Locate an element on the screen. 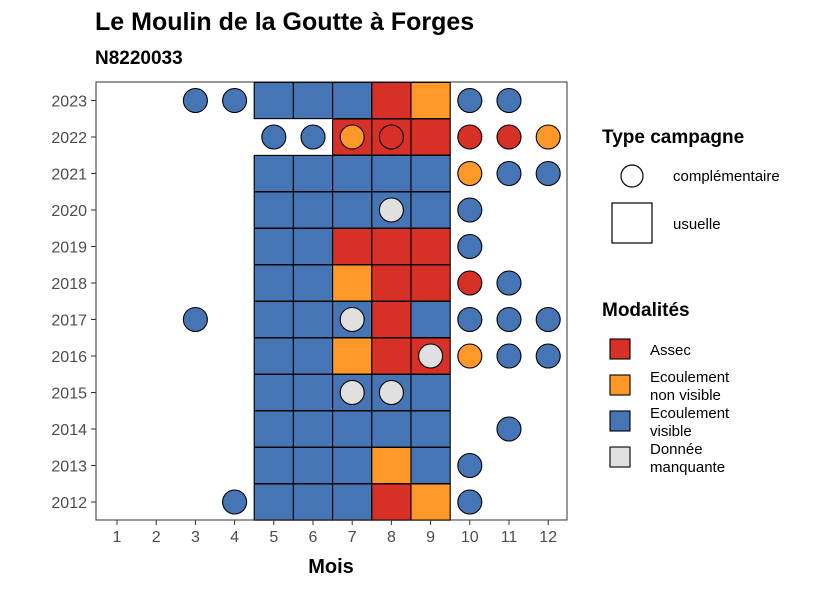  chart-title: Le Moulin de la Goutte à Forges is located at coordinates (284, 22).